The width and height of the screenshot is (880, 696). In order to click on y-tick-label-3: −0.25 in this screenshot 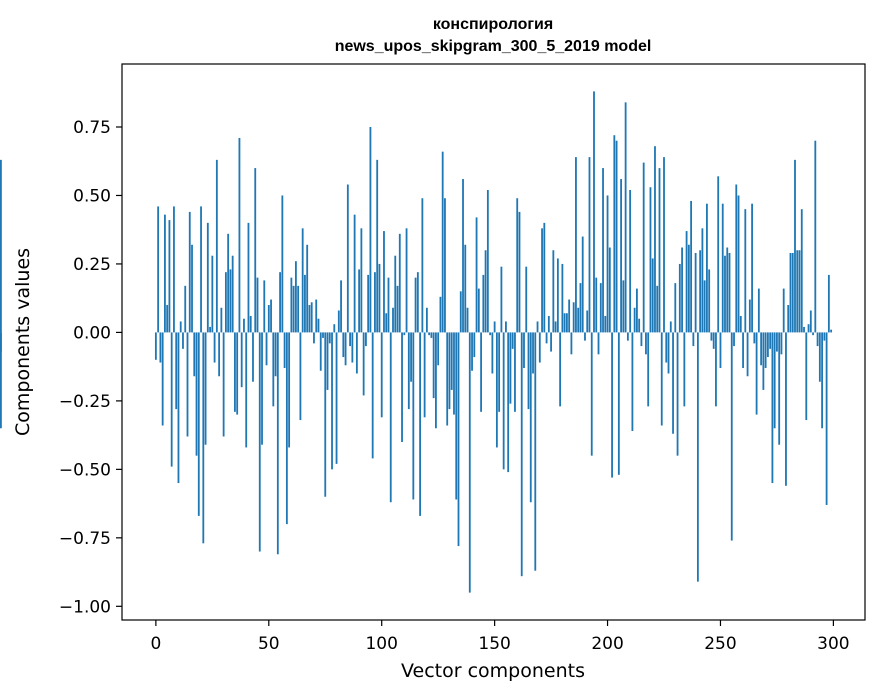, I will do `click(85, 402)`.